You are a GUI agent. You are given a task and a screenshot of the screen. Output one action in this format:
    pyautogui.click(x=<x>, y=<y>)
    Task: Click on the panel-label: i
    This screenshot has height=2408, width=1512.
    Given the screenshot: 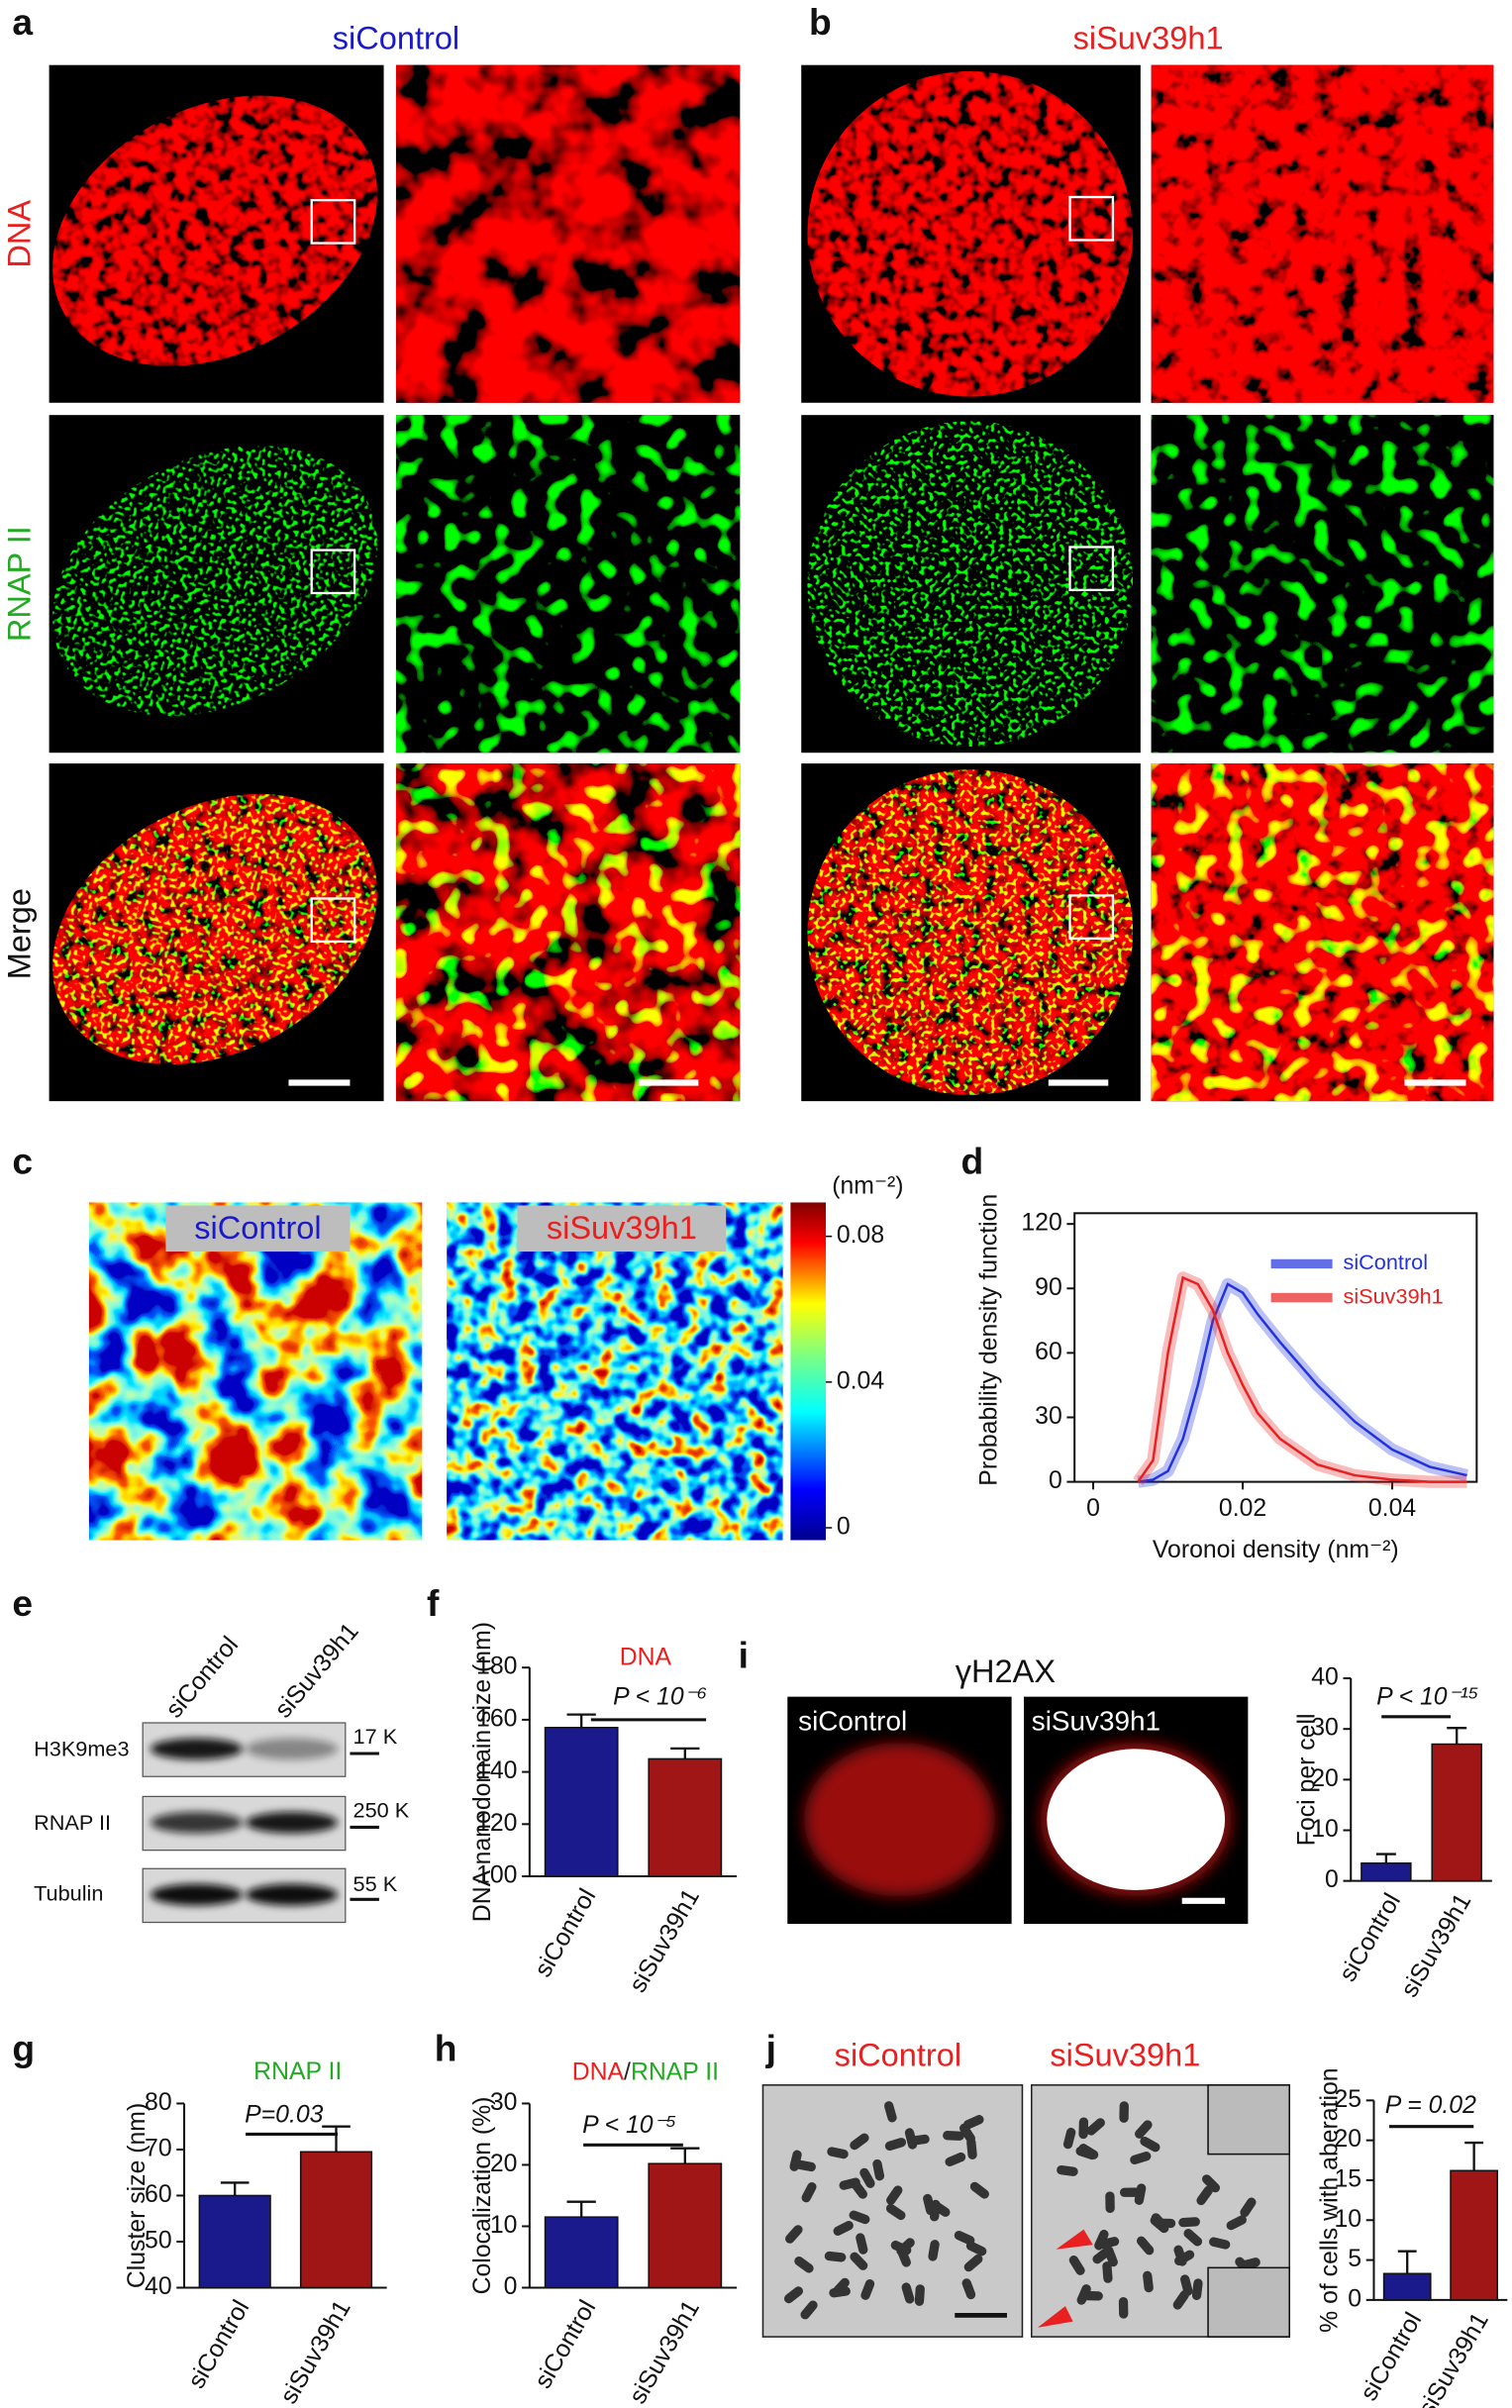 What is the action you would take?
    pyautogui.click(x=744, y=1655)
    